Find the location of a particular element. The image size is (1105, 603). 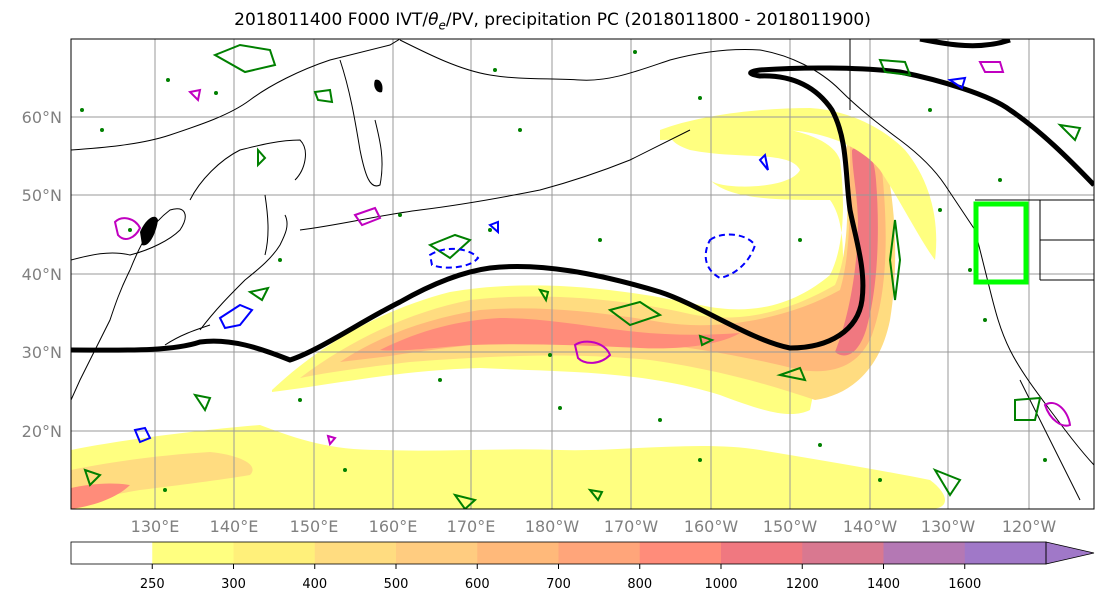

coast-korea-china is located at coordinates (128, 304).